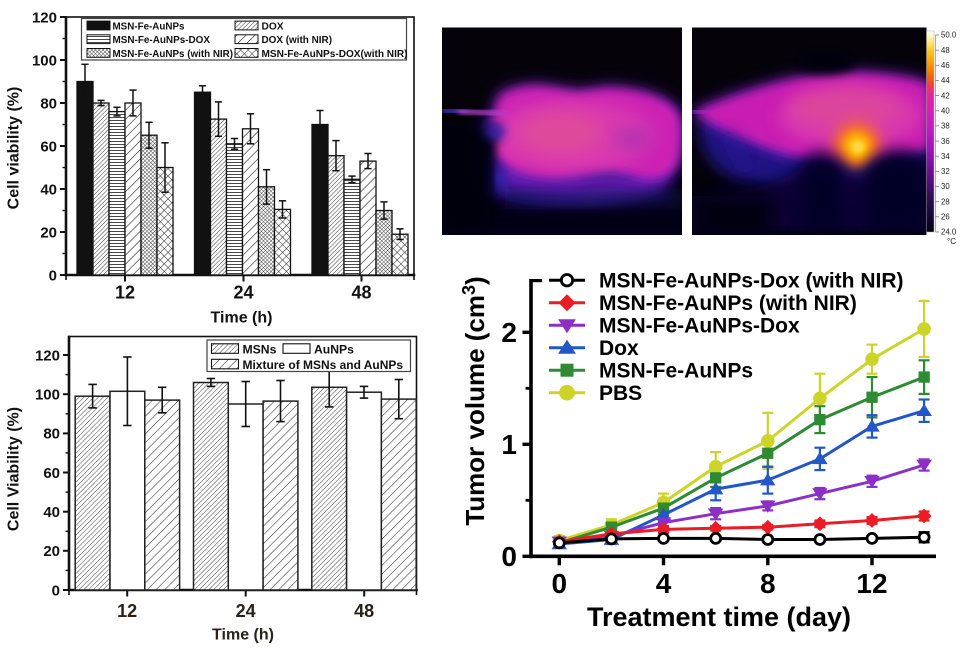  What do you see at coordinates (949, 232) in the screenshot?
I see `svg-text: 24.0` at bounding box center [949, 232].